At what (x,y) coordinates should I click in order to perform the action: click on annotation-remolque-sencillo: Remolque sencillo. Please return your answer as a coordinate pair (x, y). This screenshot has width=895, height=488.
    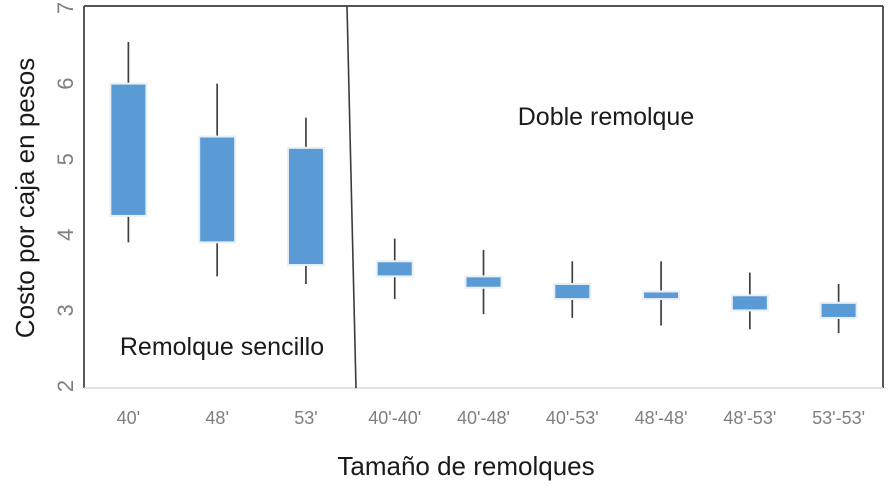
    Looking at the image, I should click on (222, 347).